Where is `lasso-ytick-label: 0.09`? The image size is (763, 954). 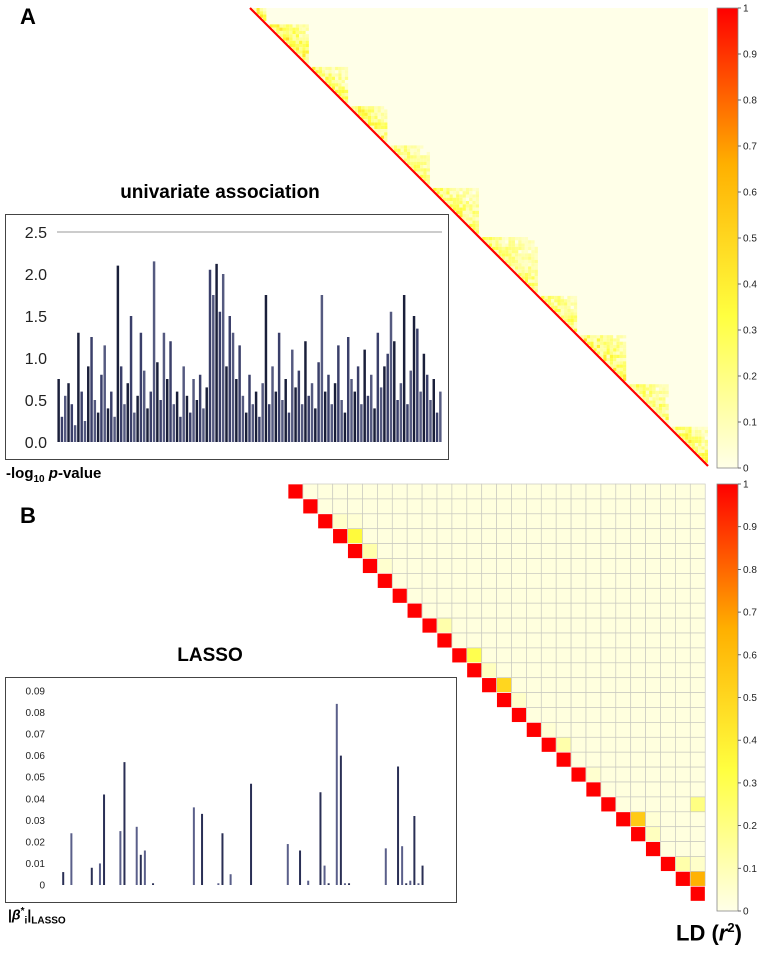 lasso-ytick-label: 0.09 is located at coordinates (36, 692).